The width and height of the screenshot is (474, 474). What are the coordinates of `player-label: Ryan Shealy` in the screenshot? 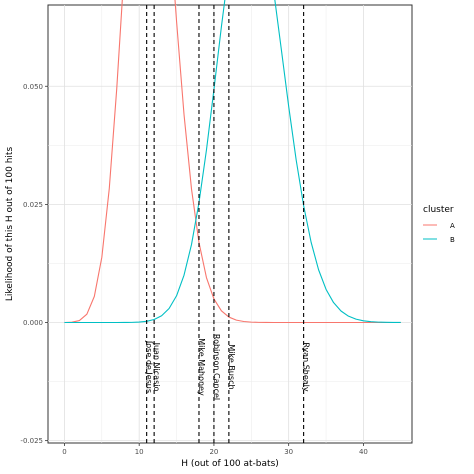 It's located at (306, 367).